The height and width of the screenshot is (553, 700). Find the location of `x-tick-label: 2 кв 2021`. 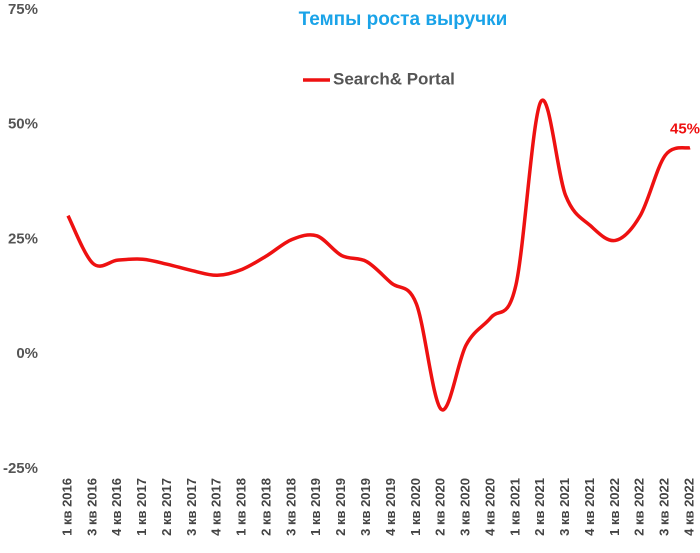

x-tick-label: 2 кв 2021 is located at coordinates (539, 507).